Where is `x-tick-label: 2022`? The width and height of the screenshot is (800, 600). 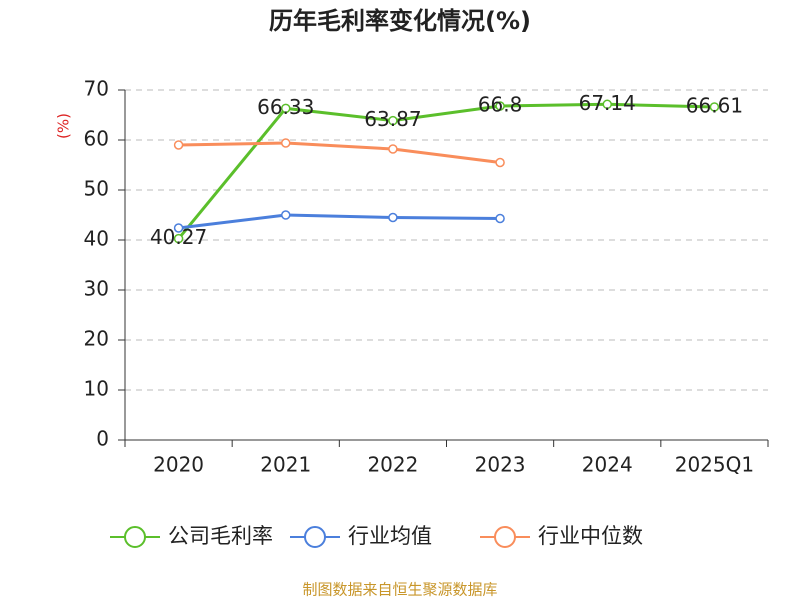
x-tick-label: 2022 is located at coordinates (392, 465).